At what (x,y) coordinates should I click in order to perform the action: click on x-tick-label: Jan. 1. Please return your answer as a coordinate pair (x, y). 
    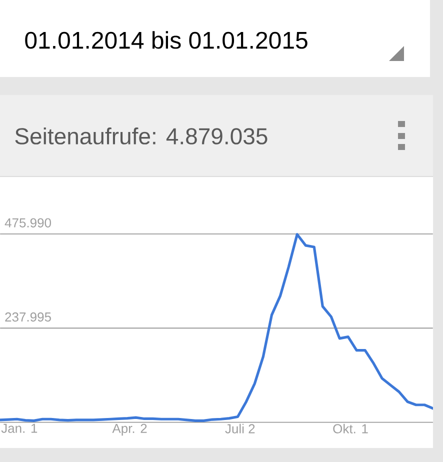
    Looking at the image, I should click on (19, 428).